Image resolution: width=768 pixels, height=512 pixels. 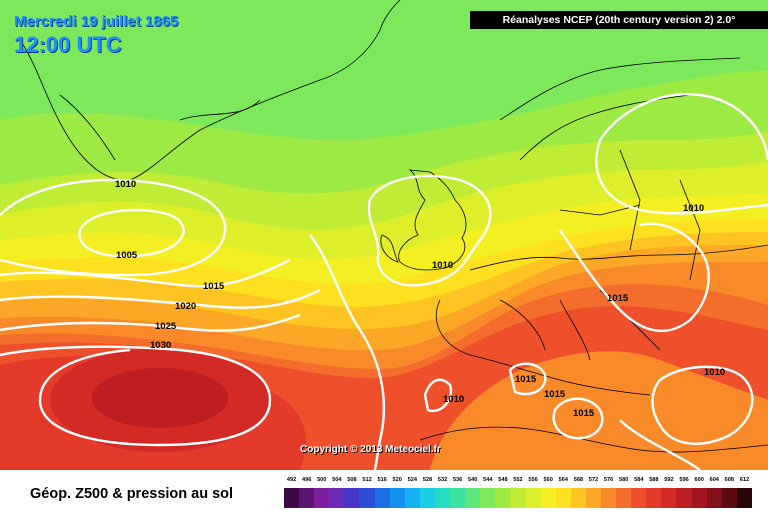 I want to click on isobar-1015-atl, so click(x=145, y=273).